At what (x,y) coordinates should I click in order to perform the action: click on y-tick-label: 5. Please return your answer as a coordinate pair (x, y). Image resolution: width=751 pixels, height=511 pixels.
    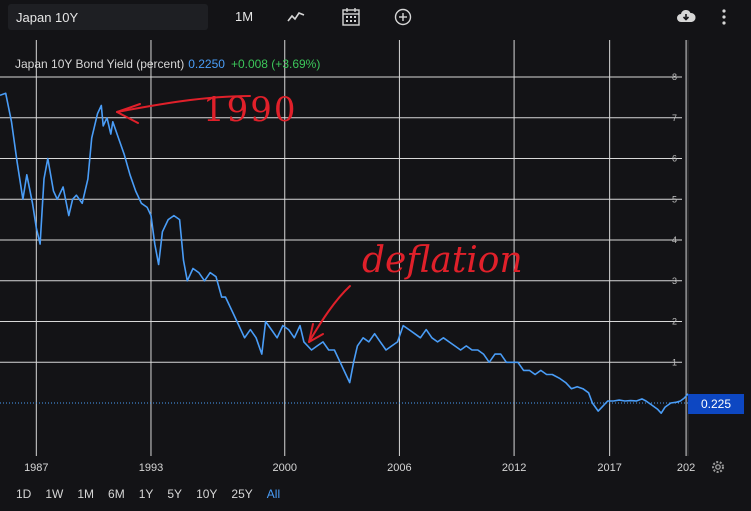
    Looking at the image, I should click on (674, 199).